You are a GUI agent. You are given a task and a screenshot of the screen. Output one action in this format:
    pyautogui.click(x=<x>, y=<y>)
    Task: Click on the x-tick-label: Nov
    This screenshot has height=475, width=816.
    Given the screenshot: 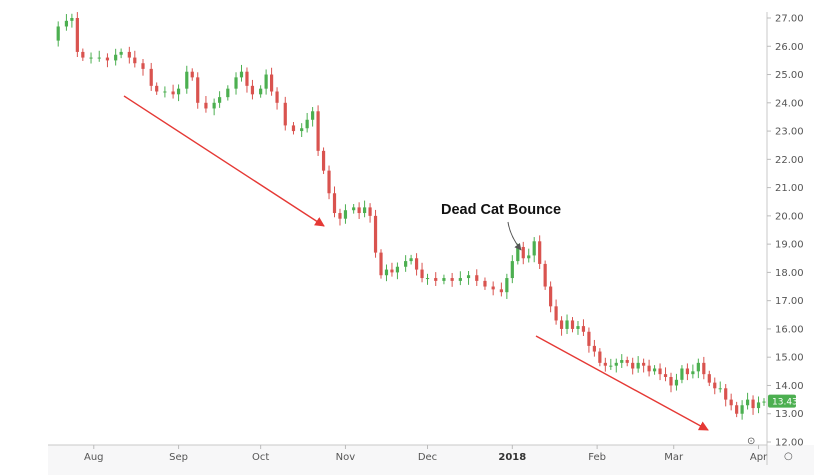 What is the action you would take?
    pyautogui.click(x=346, y=457)
    